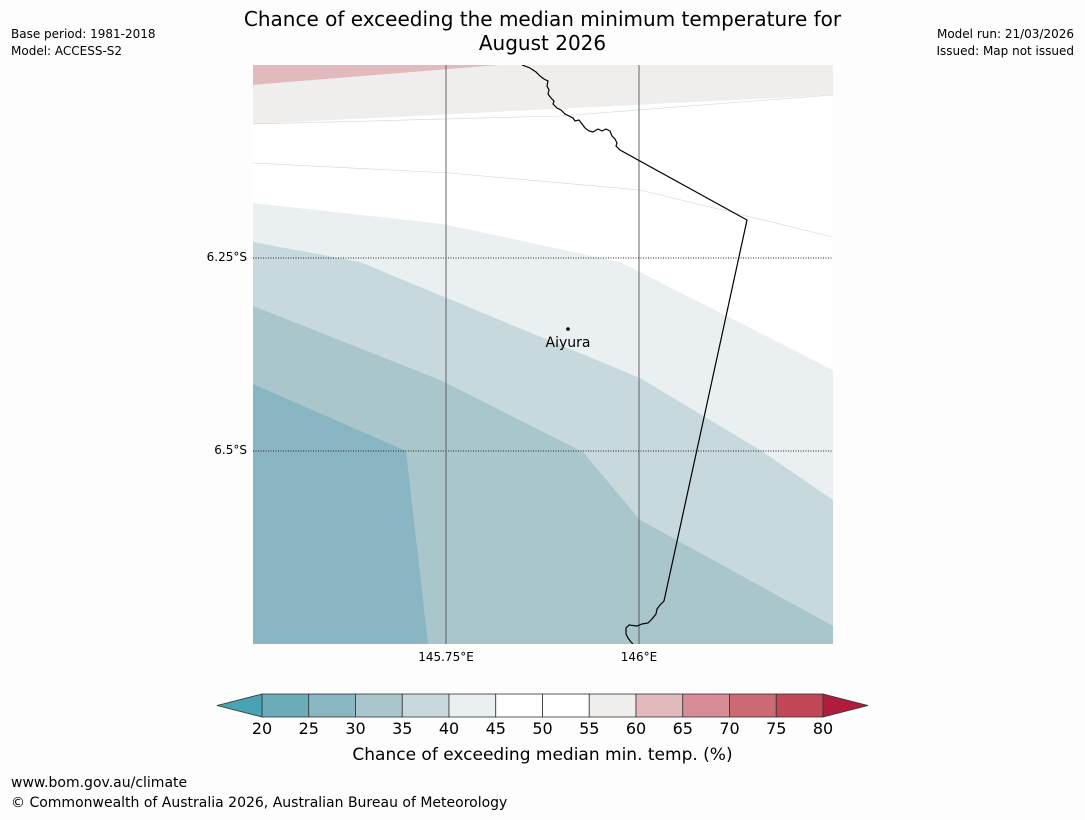  I want to click on colorbar-segments, so click(542, 705).